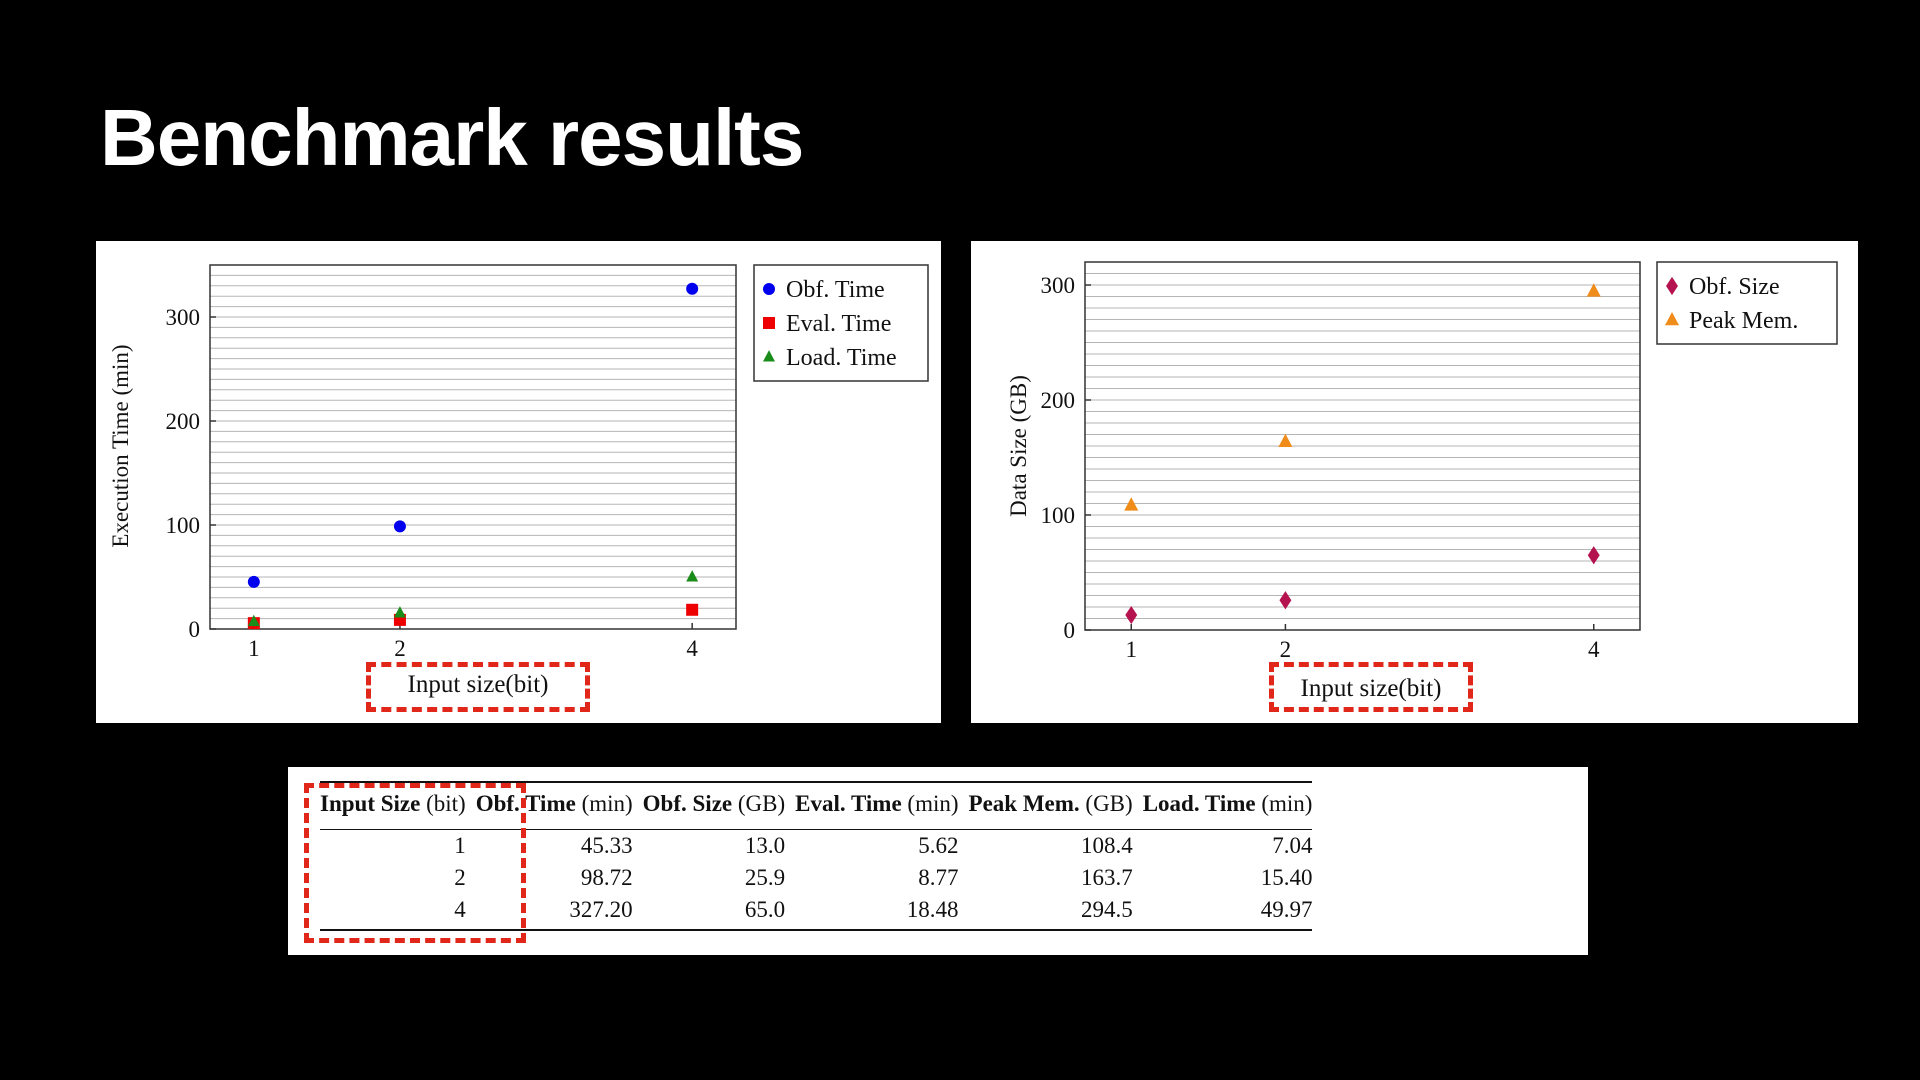 This screenshot has height=1080, width=1920. What do you see at coordinates (1292, 845) in the screenshot?
I see `table-cell: 7.04` at bounding box center [1292, 845].